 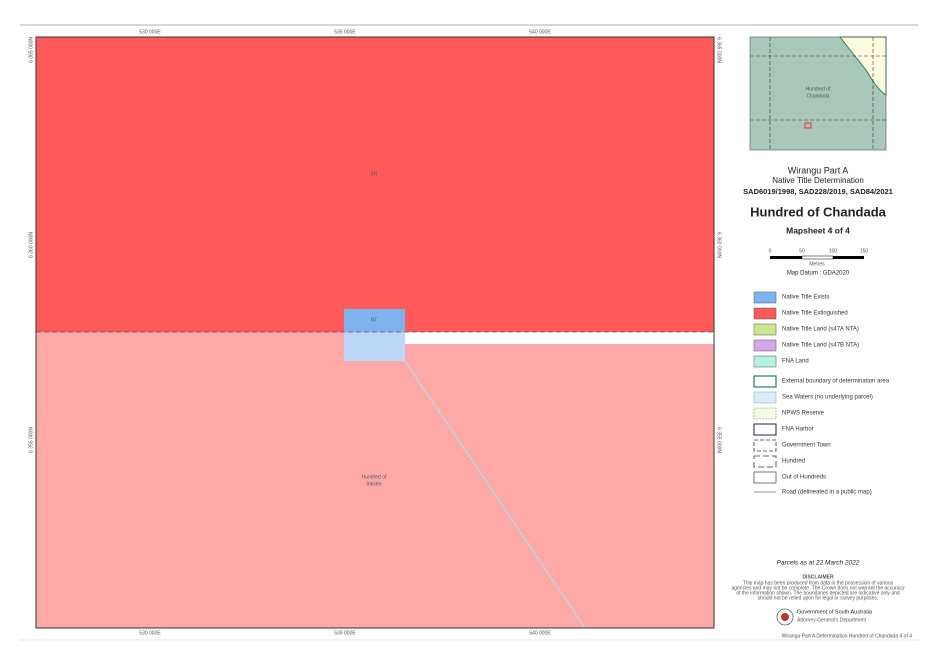 I want to click on legend, so click(x=765, y=392).